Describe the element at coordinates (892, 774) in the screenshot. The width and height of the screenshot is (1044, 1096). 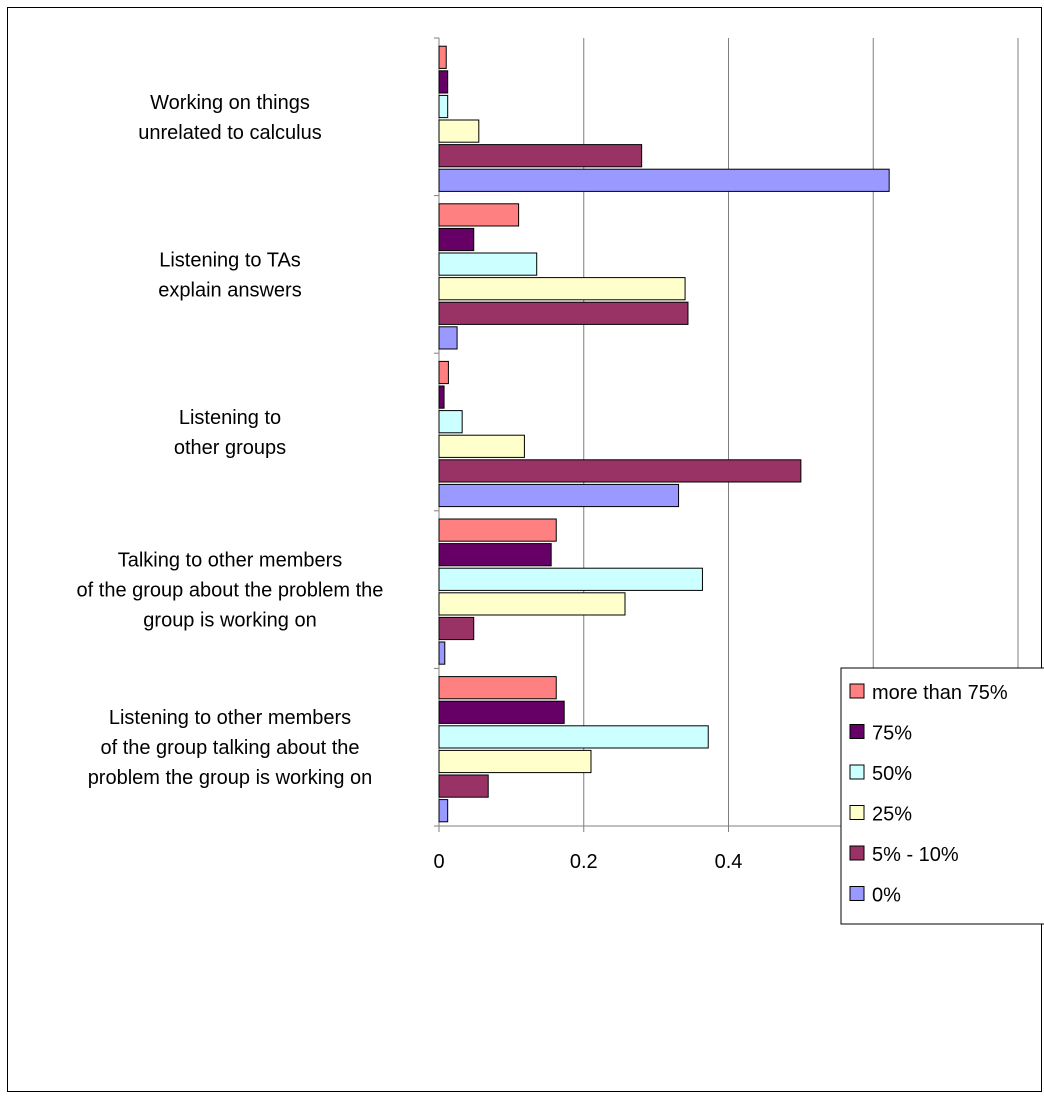
I see `legend-label: 50%` at that location.